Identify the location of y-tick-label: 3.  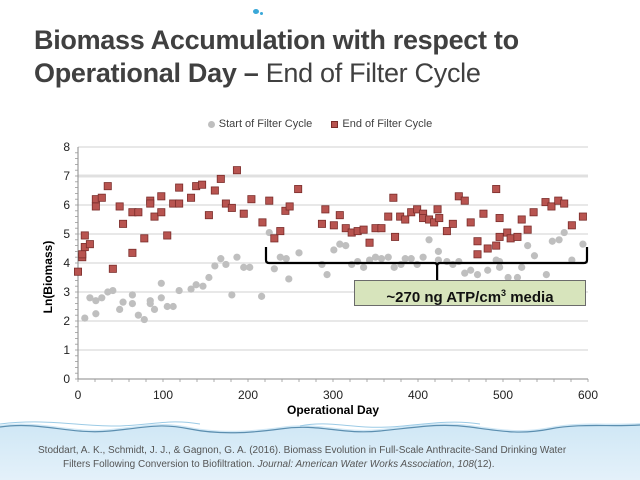
(66, 292).